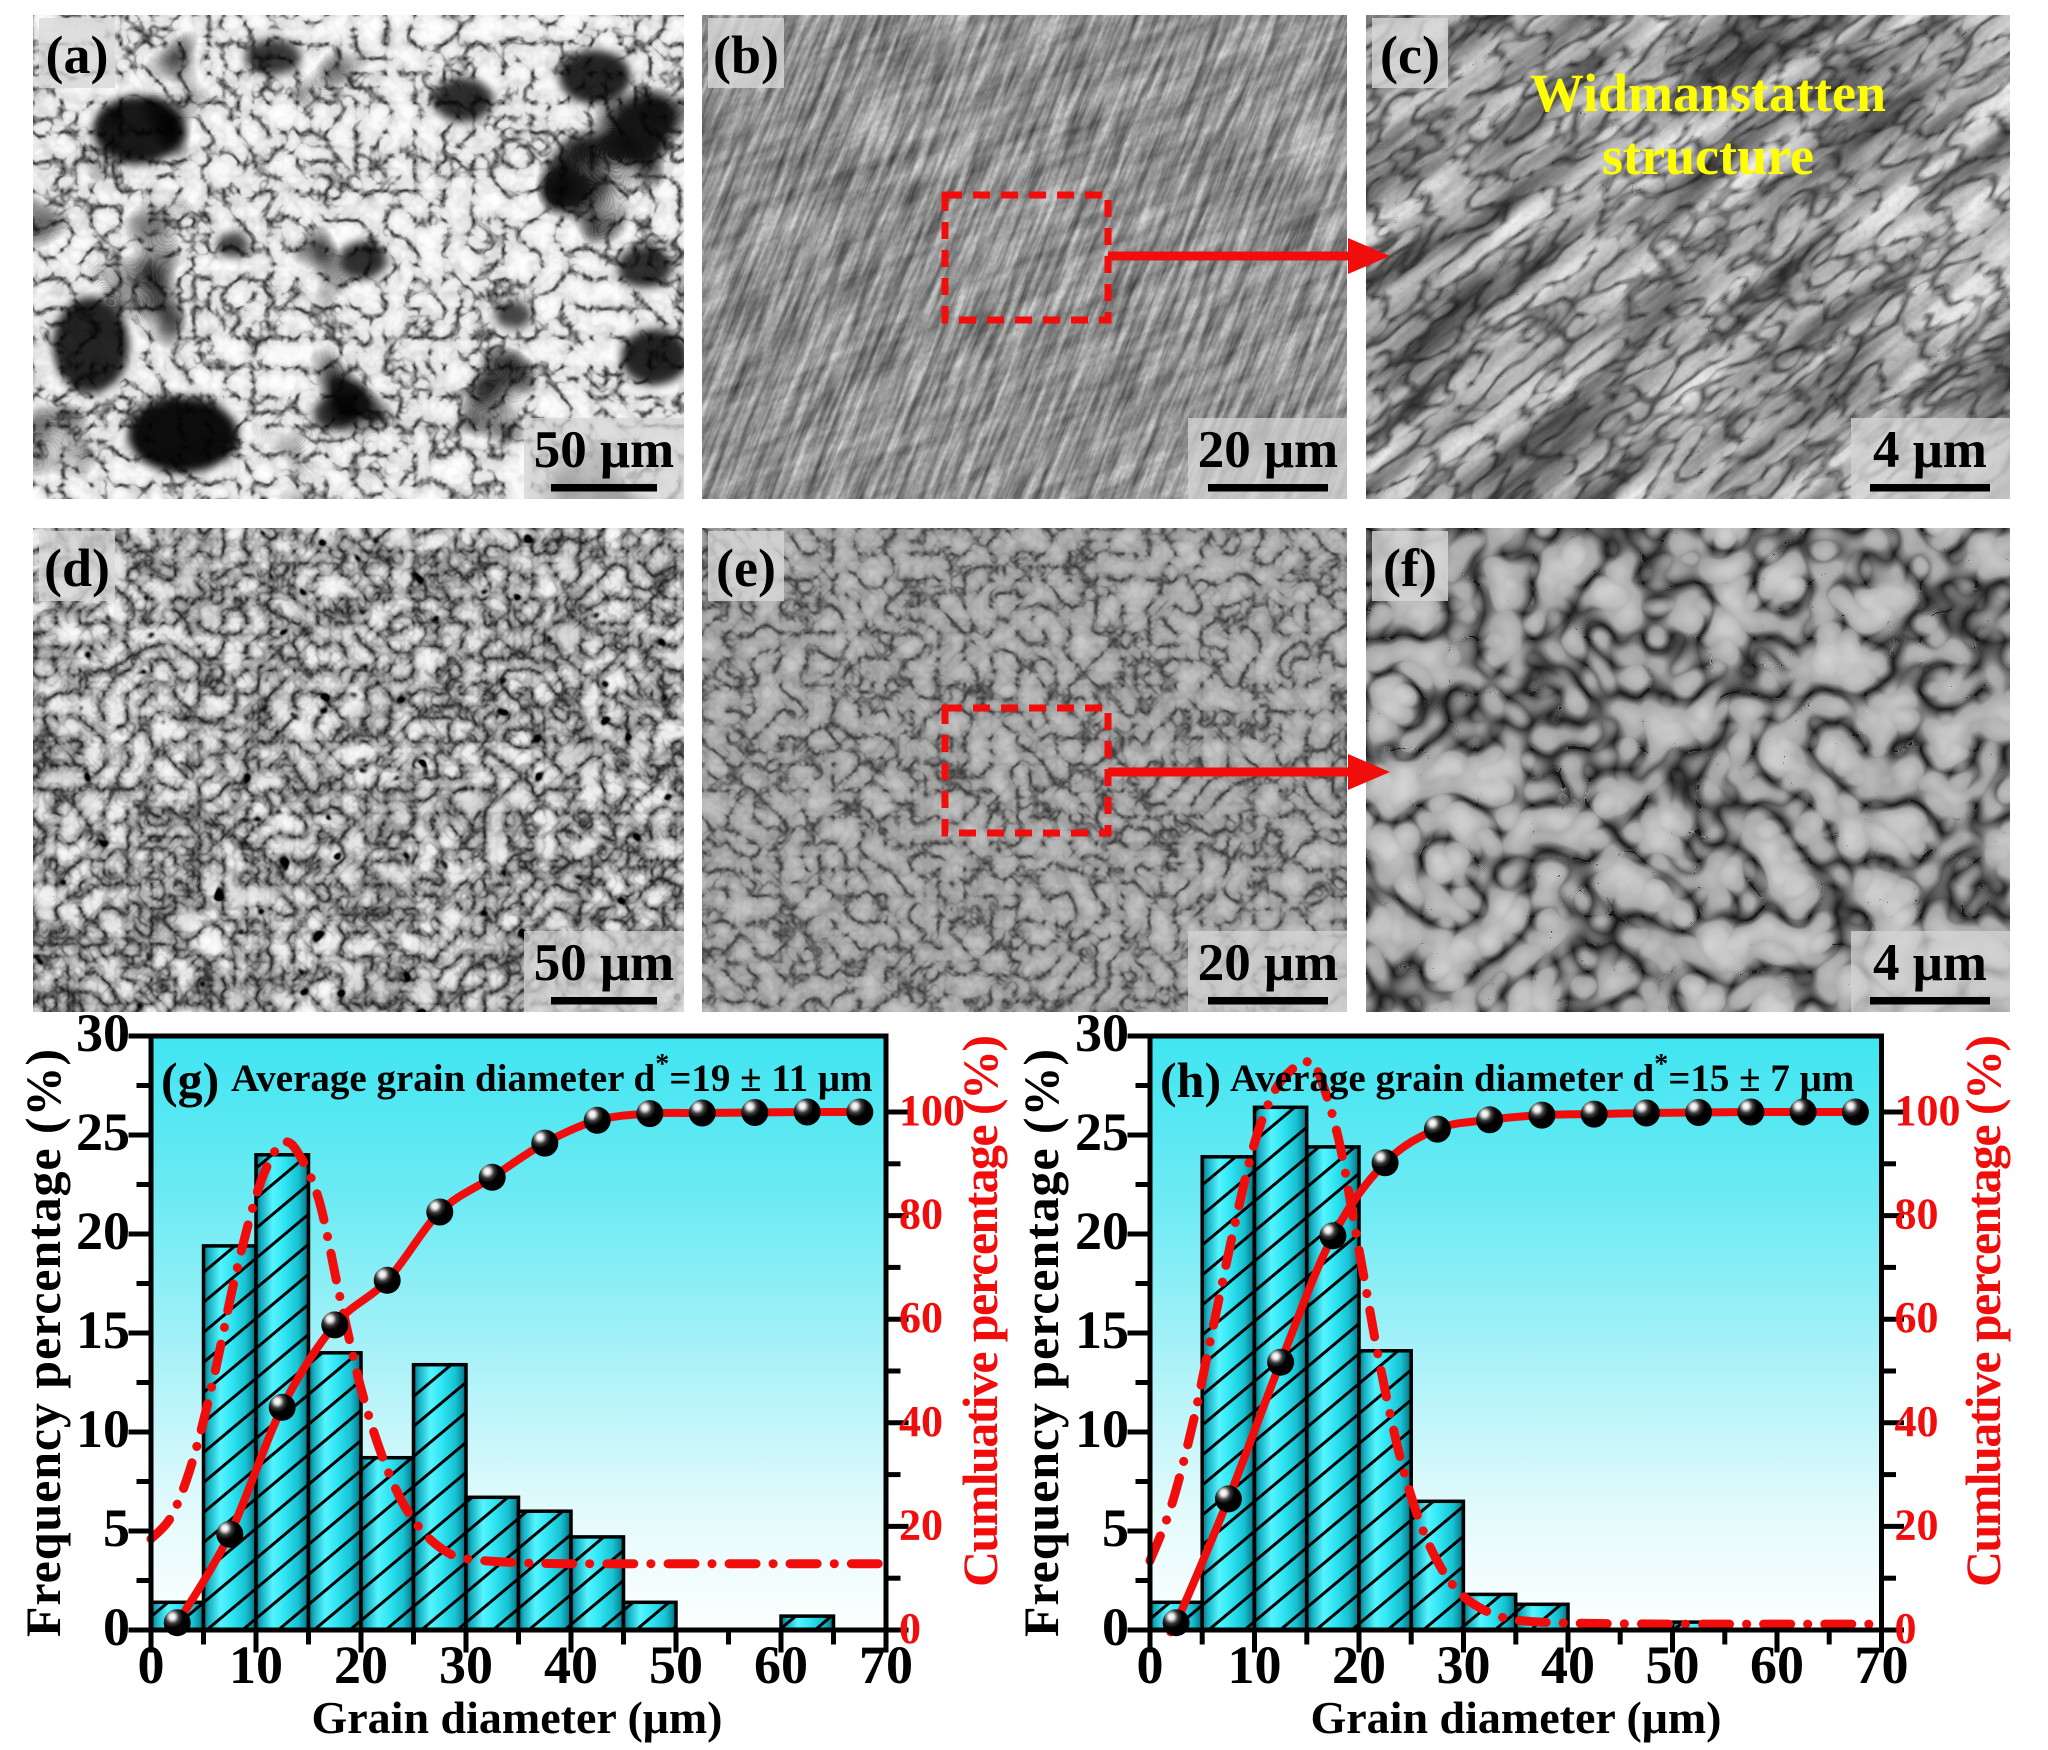 This screenshot has width=2048, height=1750. I want to click on svg-text: (g), so click(190, 1080).